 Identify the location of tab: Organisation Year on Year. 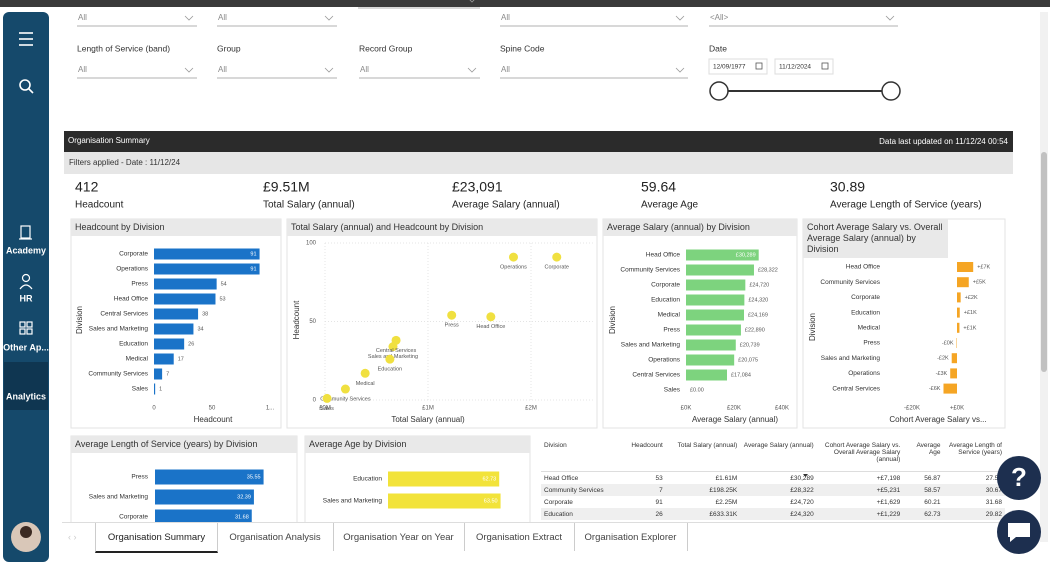
(399, 537).